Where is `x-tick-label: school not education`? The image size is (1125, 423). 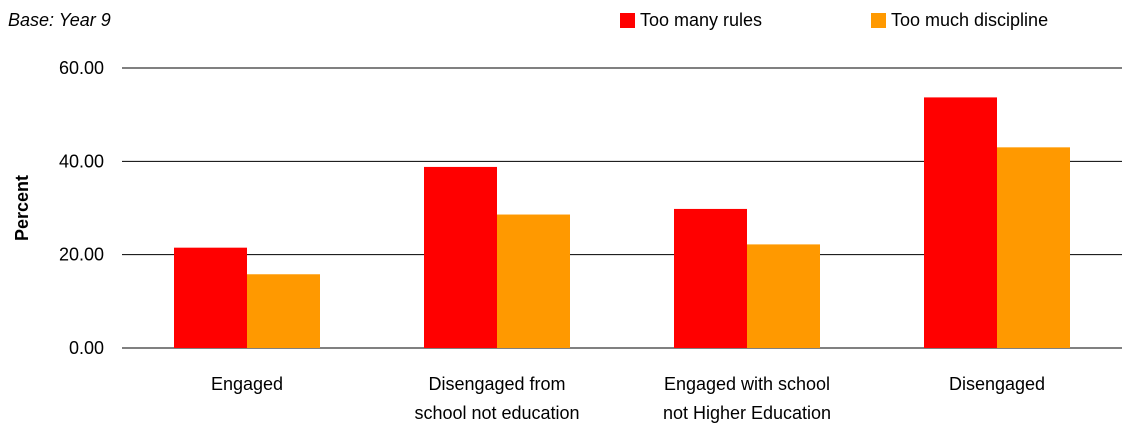
x-tick-label: school not education is located at coordinates (496, 413).